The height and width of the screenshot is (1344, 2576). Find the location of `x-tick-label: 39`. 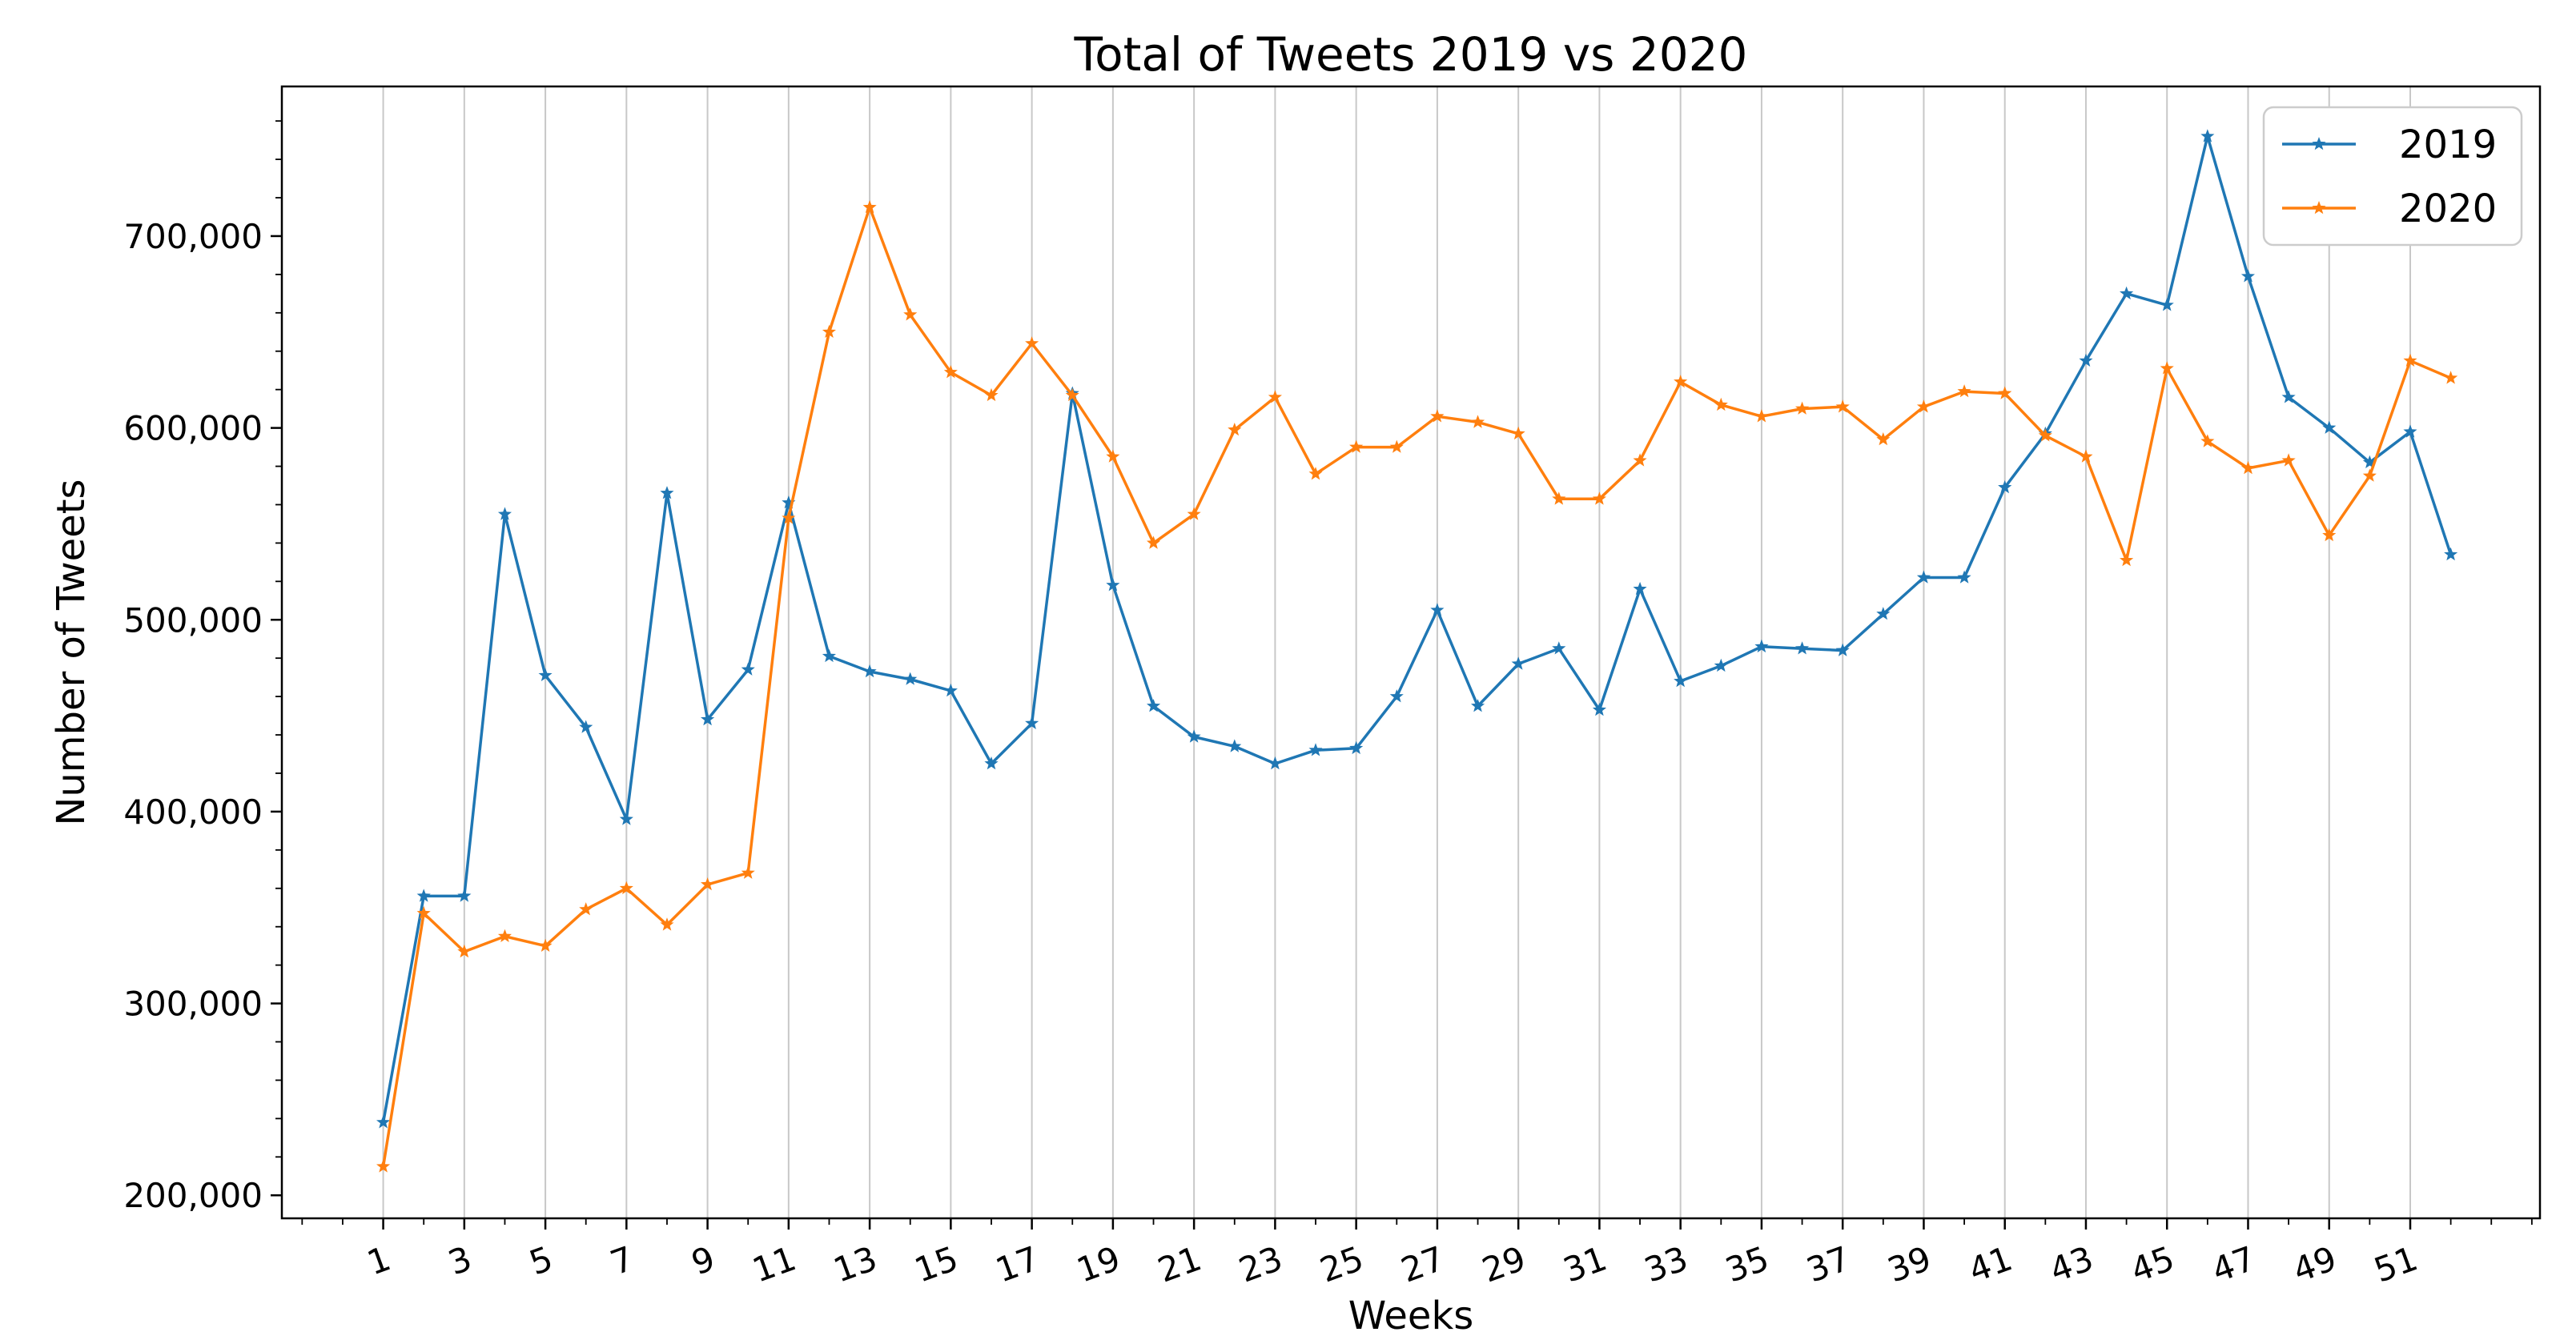

x-tick-label: 39 is located at coordinates (1909, 1264).